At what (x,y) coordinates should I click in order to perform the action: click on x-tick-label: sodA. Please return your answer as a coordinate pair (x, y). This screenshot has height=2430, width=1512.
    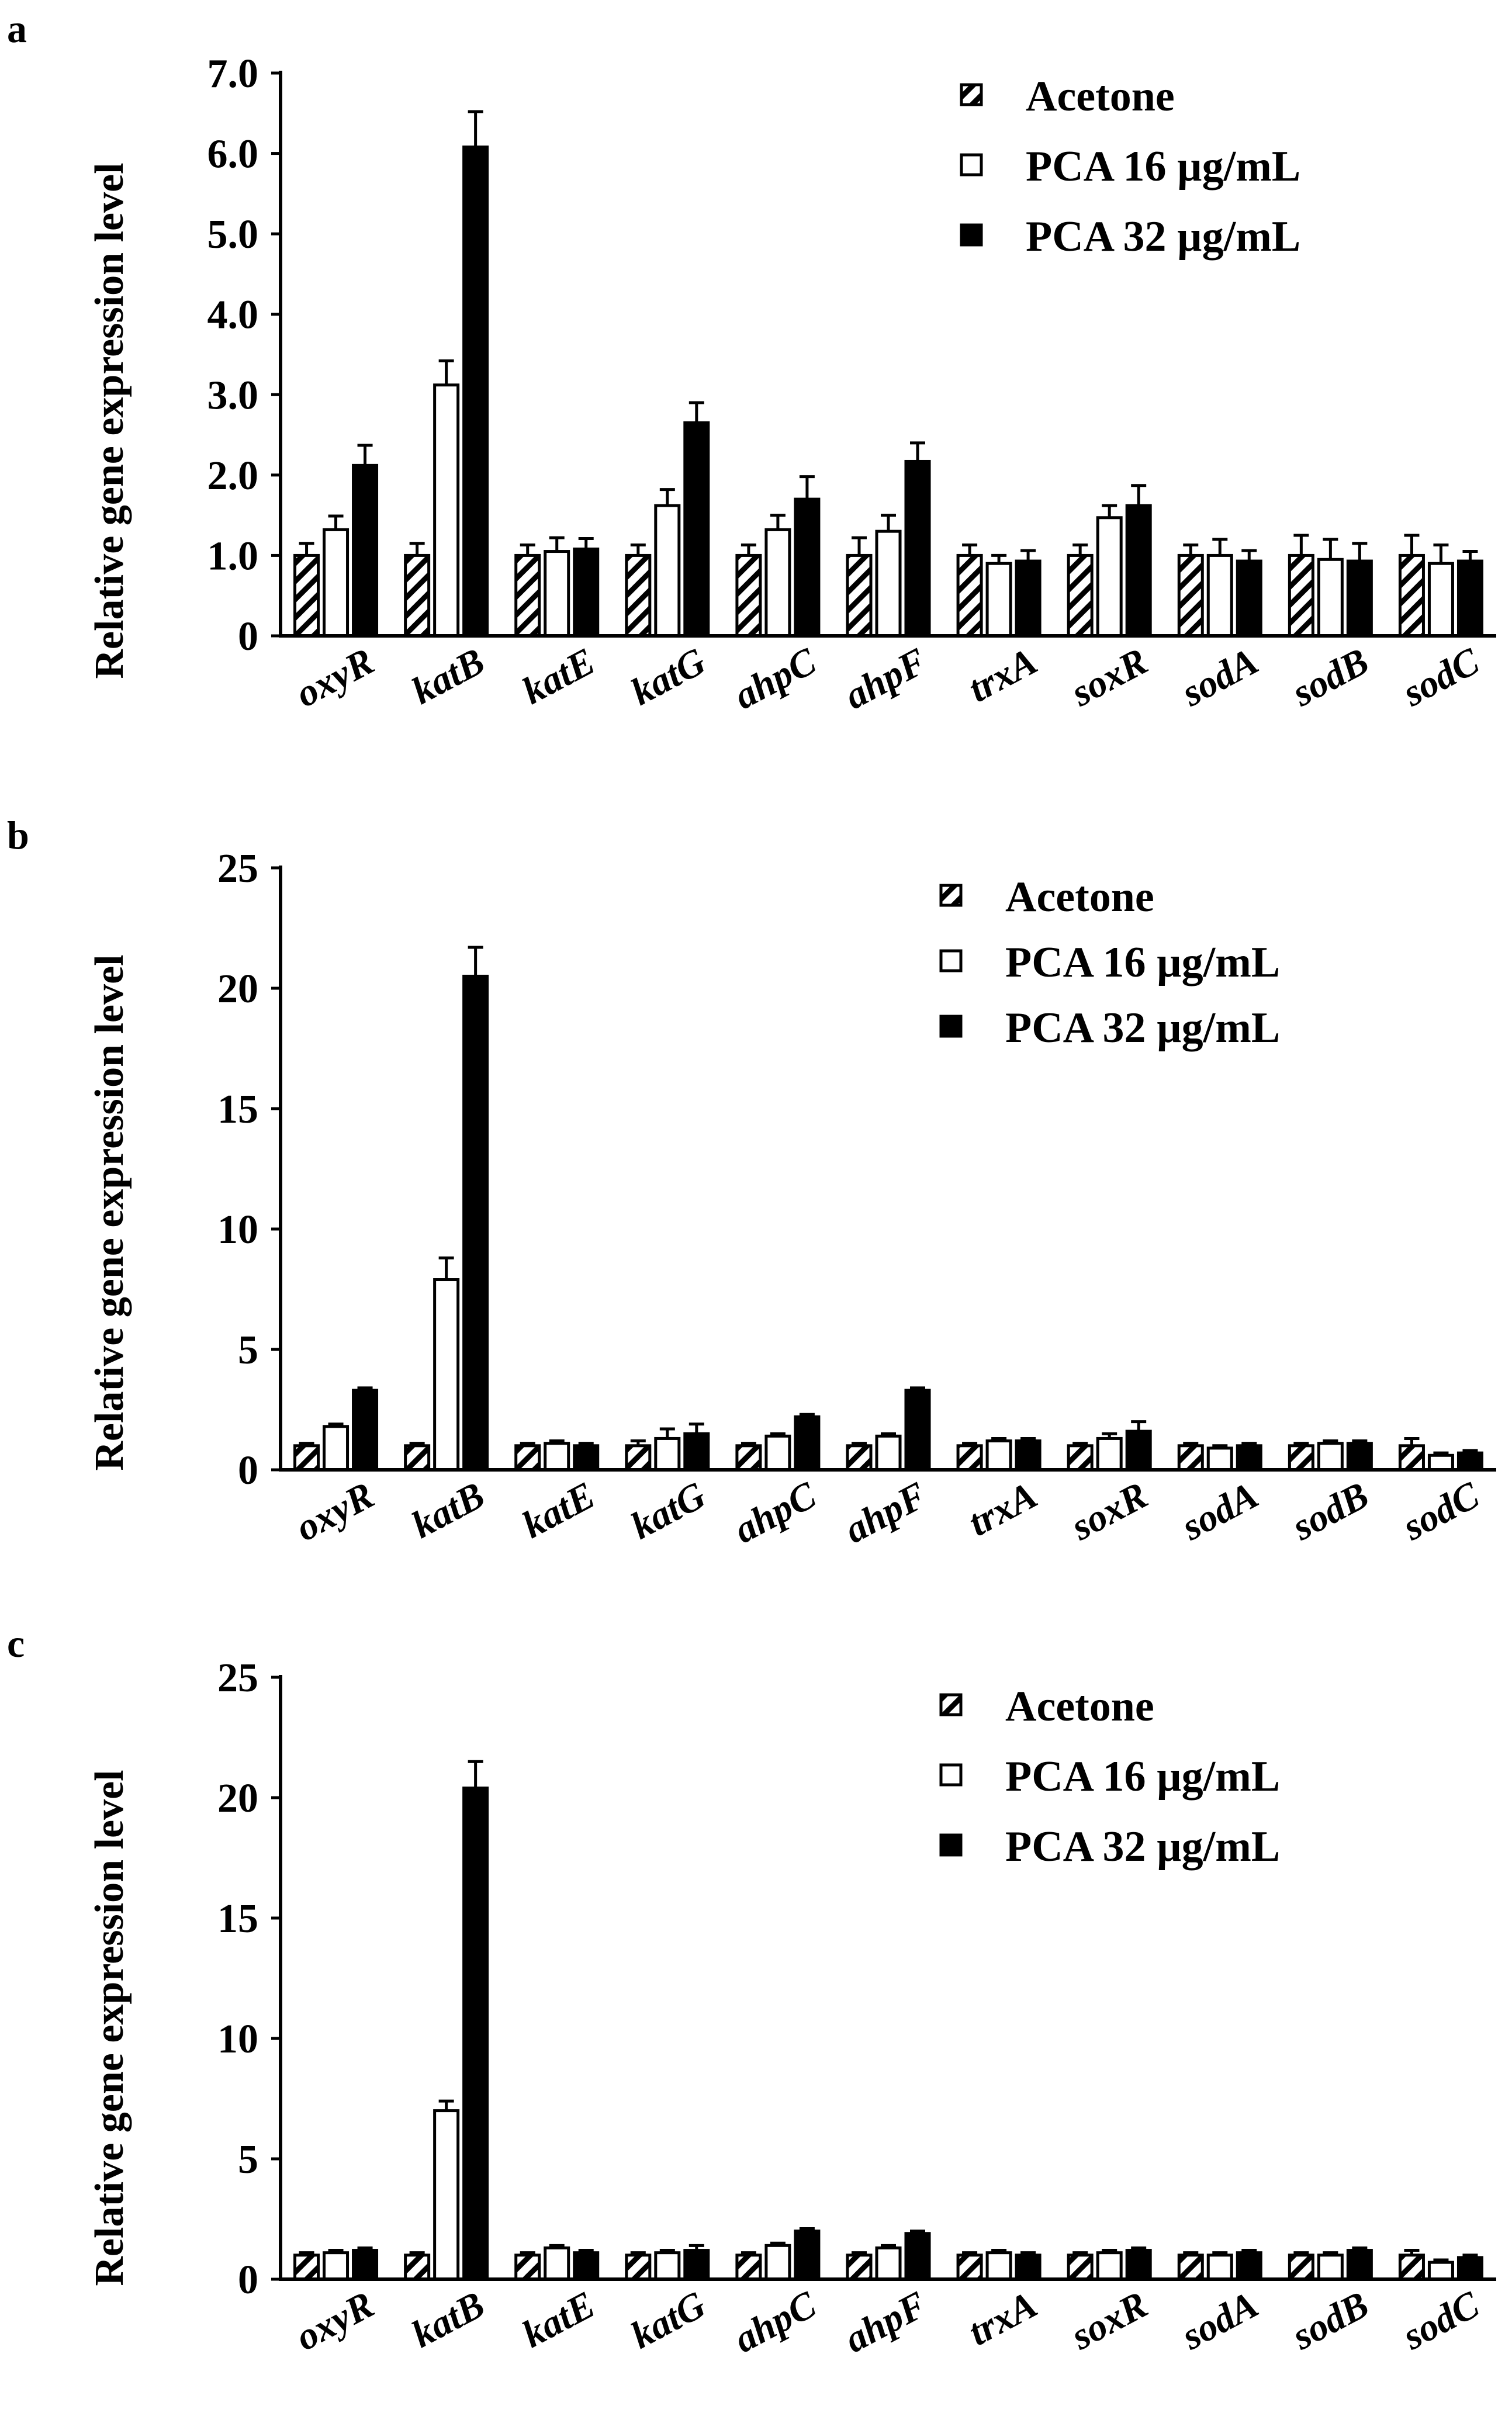
    Looking at the image, I should click on (1219, 1511).